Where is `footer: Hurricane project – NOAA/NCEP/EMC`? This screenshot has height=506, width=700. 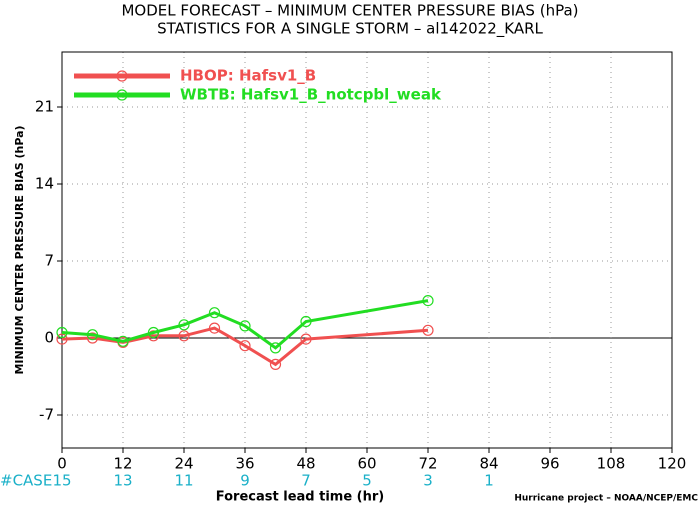
footer: Hurricane project – NOAA/NCEP/EMC is located at coordinates (606, 499).